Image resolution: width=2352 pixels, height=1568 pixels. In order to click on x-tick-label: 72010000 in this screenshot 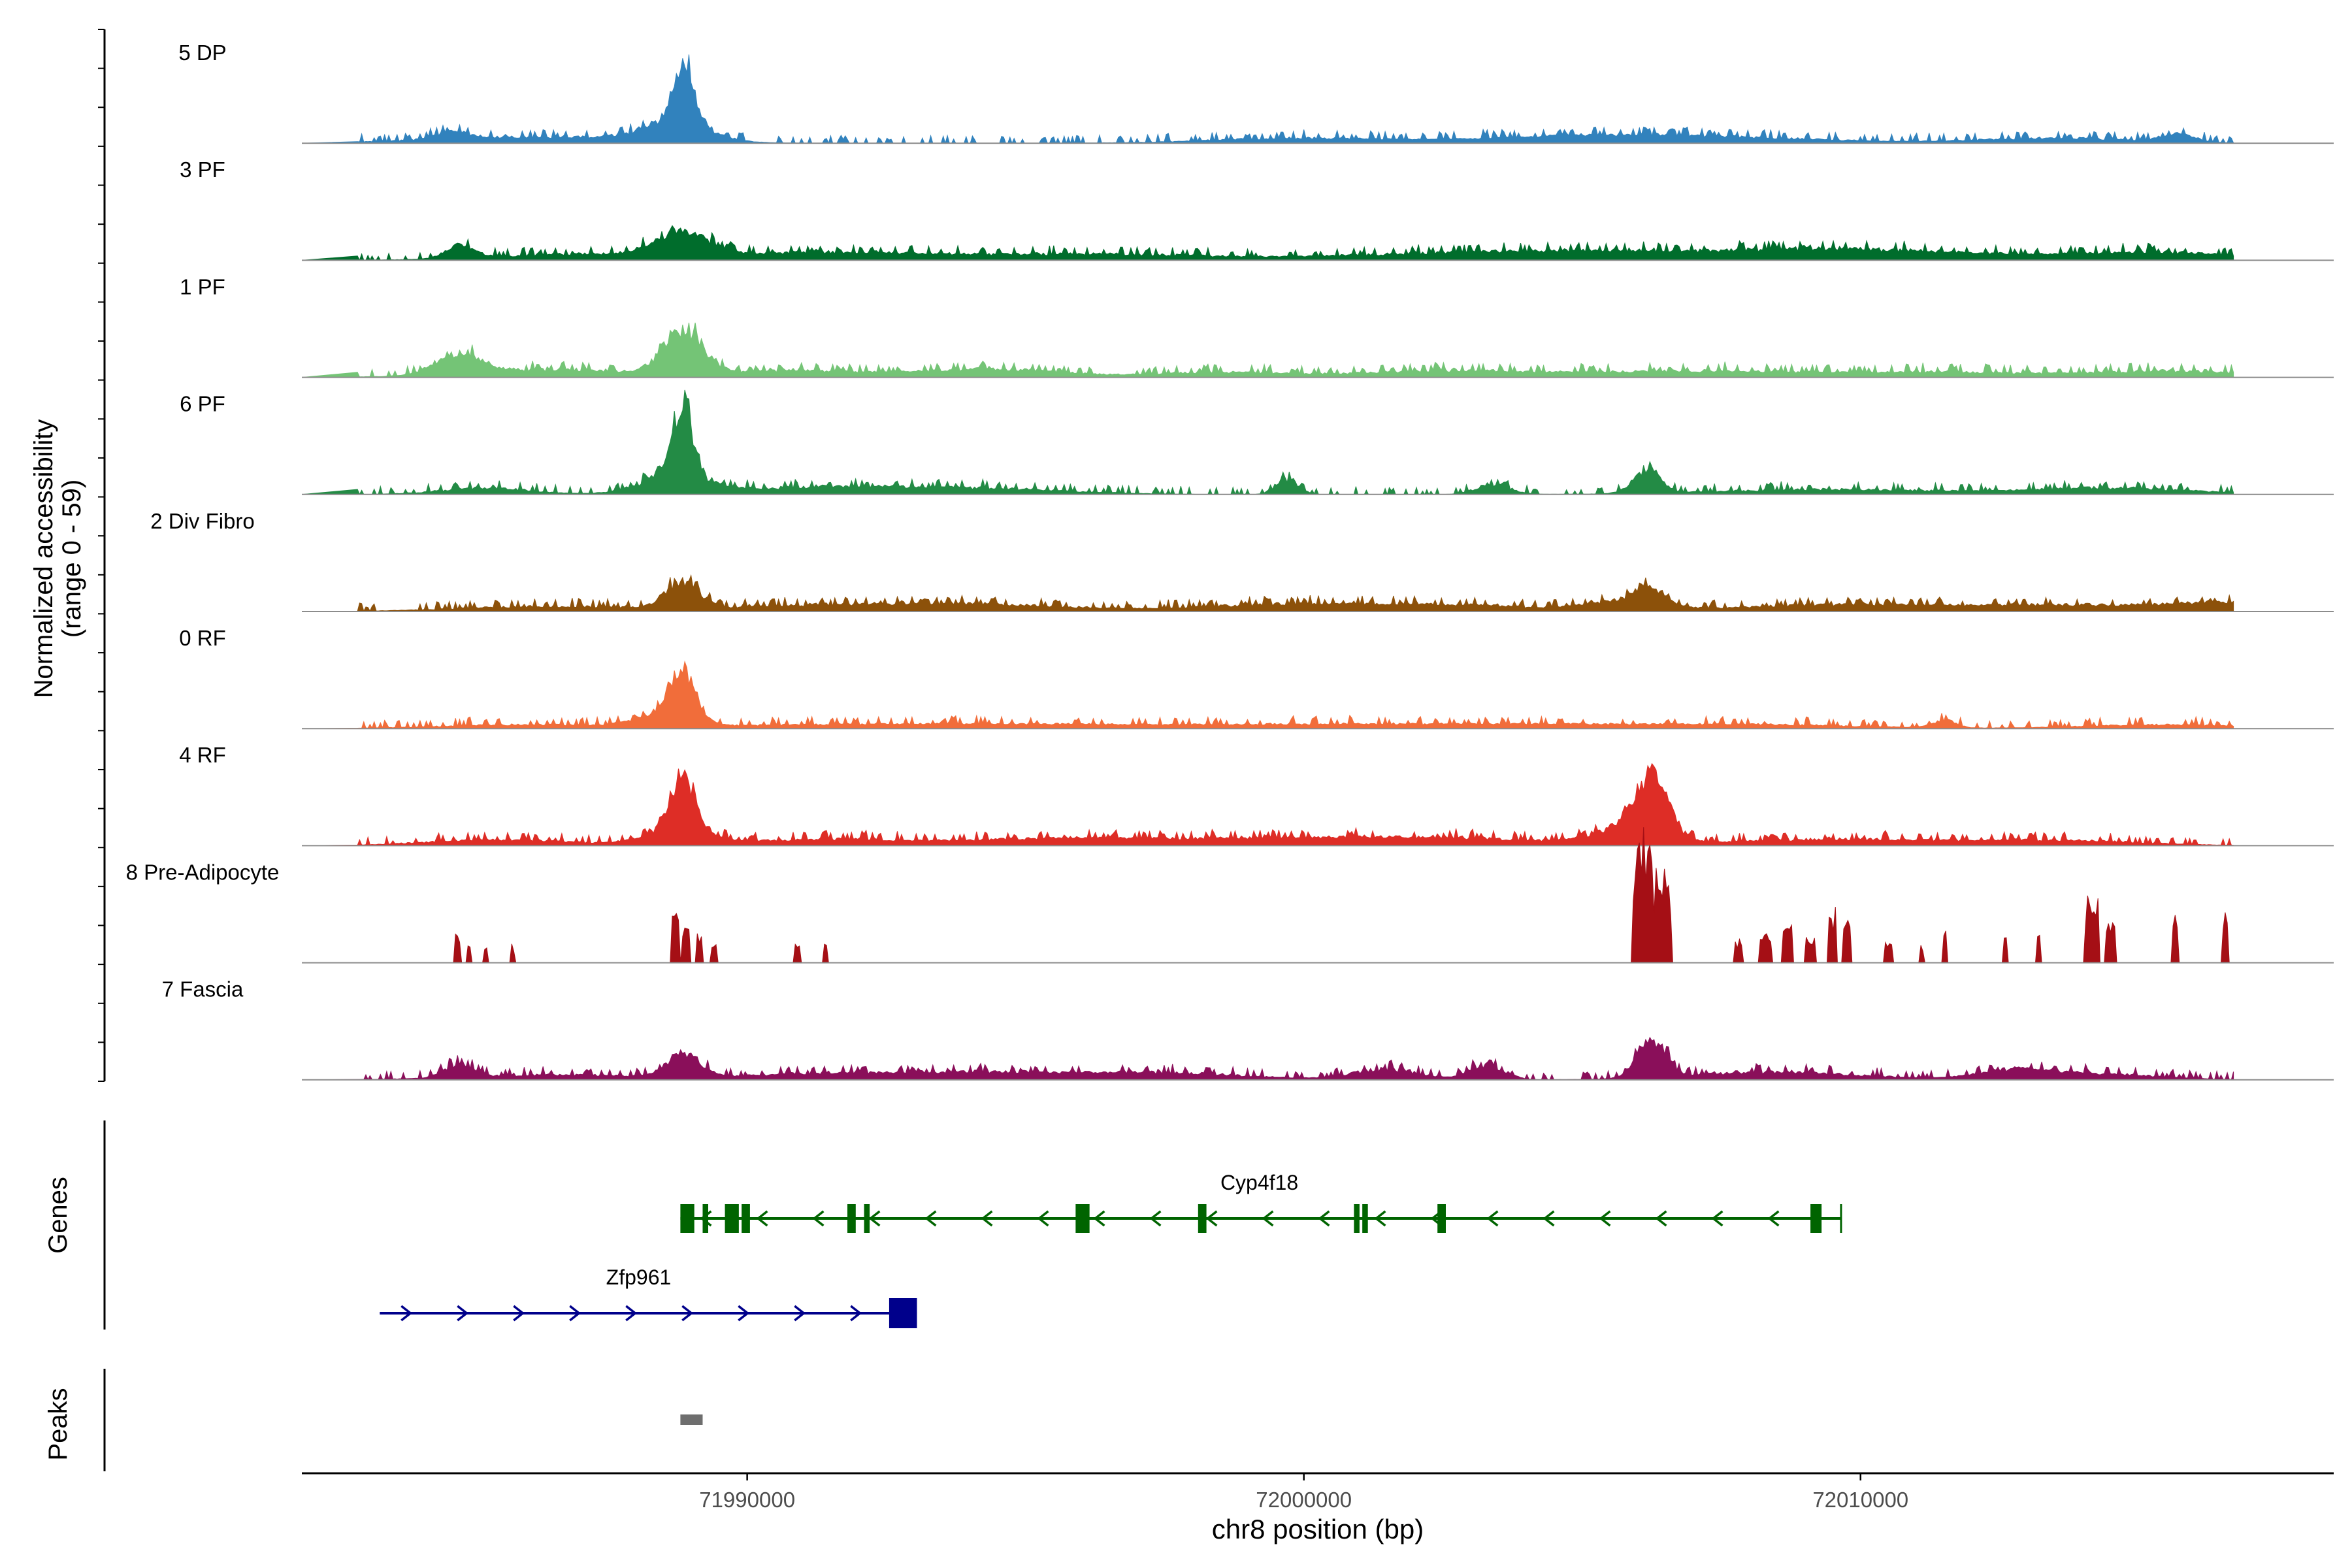, I will do `click(1860, 1500)`.